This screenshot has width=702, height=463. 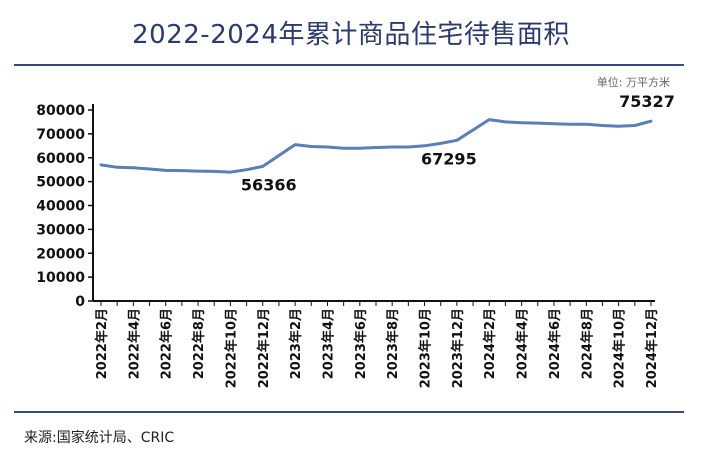 What do you see at coordinates (60, 278) in the screenshot?
I see `y-tick-label: 10000` at bounding box center [60, 278].